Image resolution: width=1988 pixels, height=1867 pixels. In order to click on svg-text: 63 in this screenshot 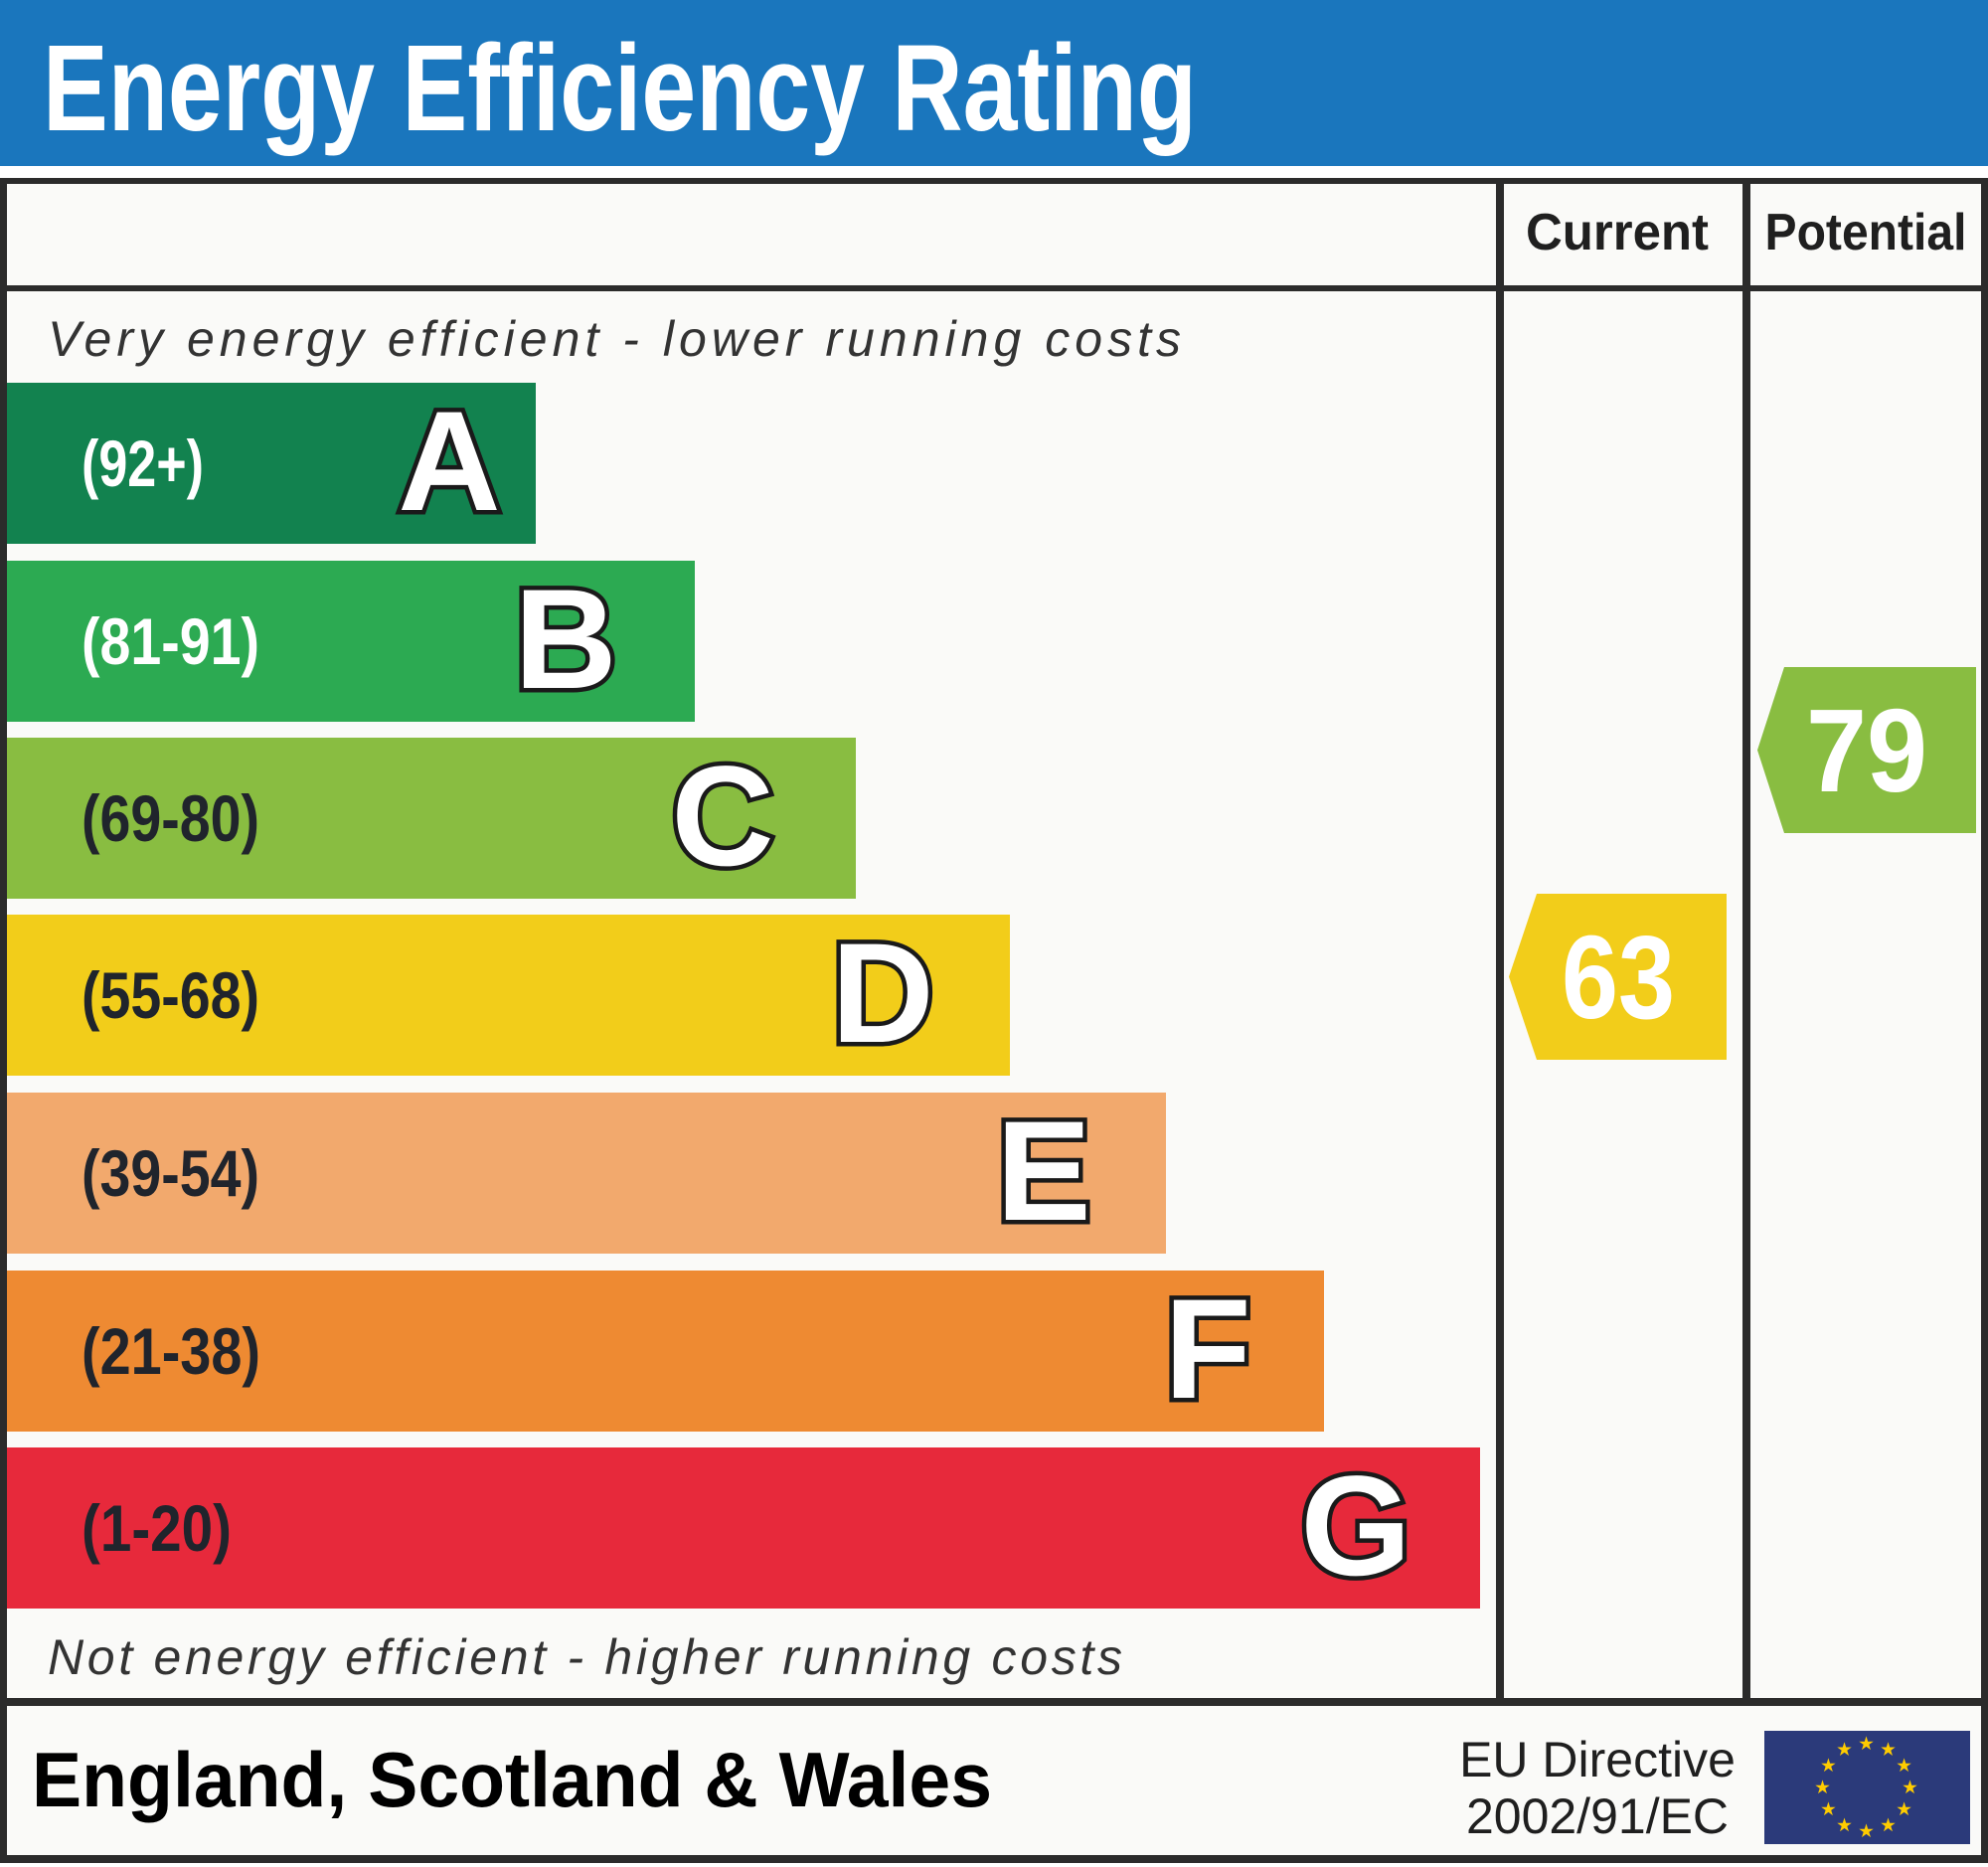, I will do `click(1618, 978)`.